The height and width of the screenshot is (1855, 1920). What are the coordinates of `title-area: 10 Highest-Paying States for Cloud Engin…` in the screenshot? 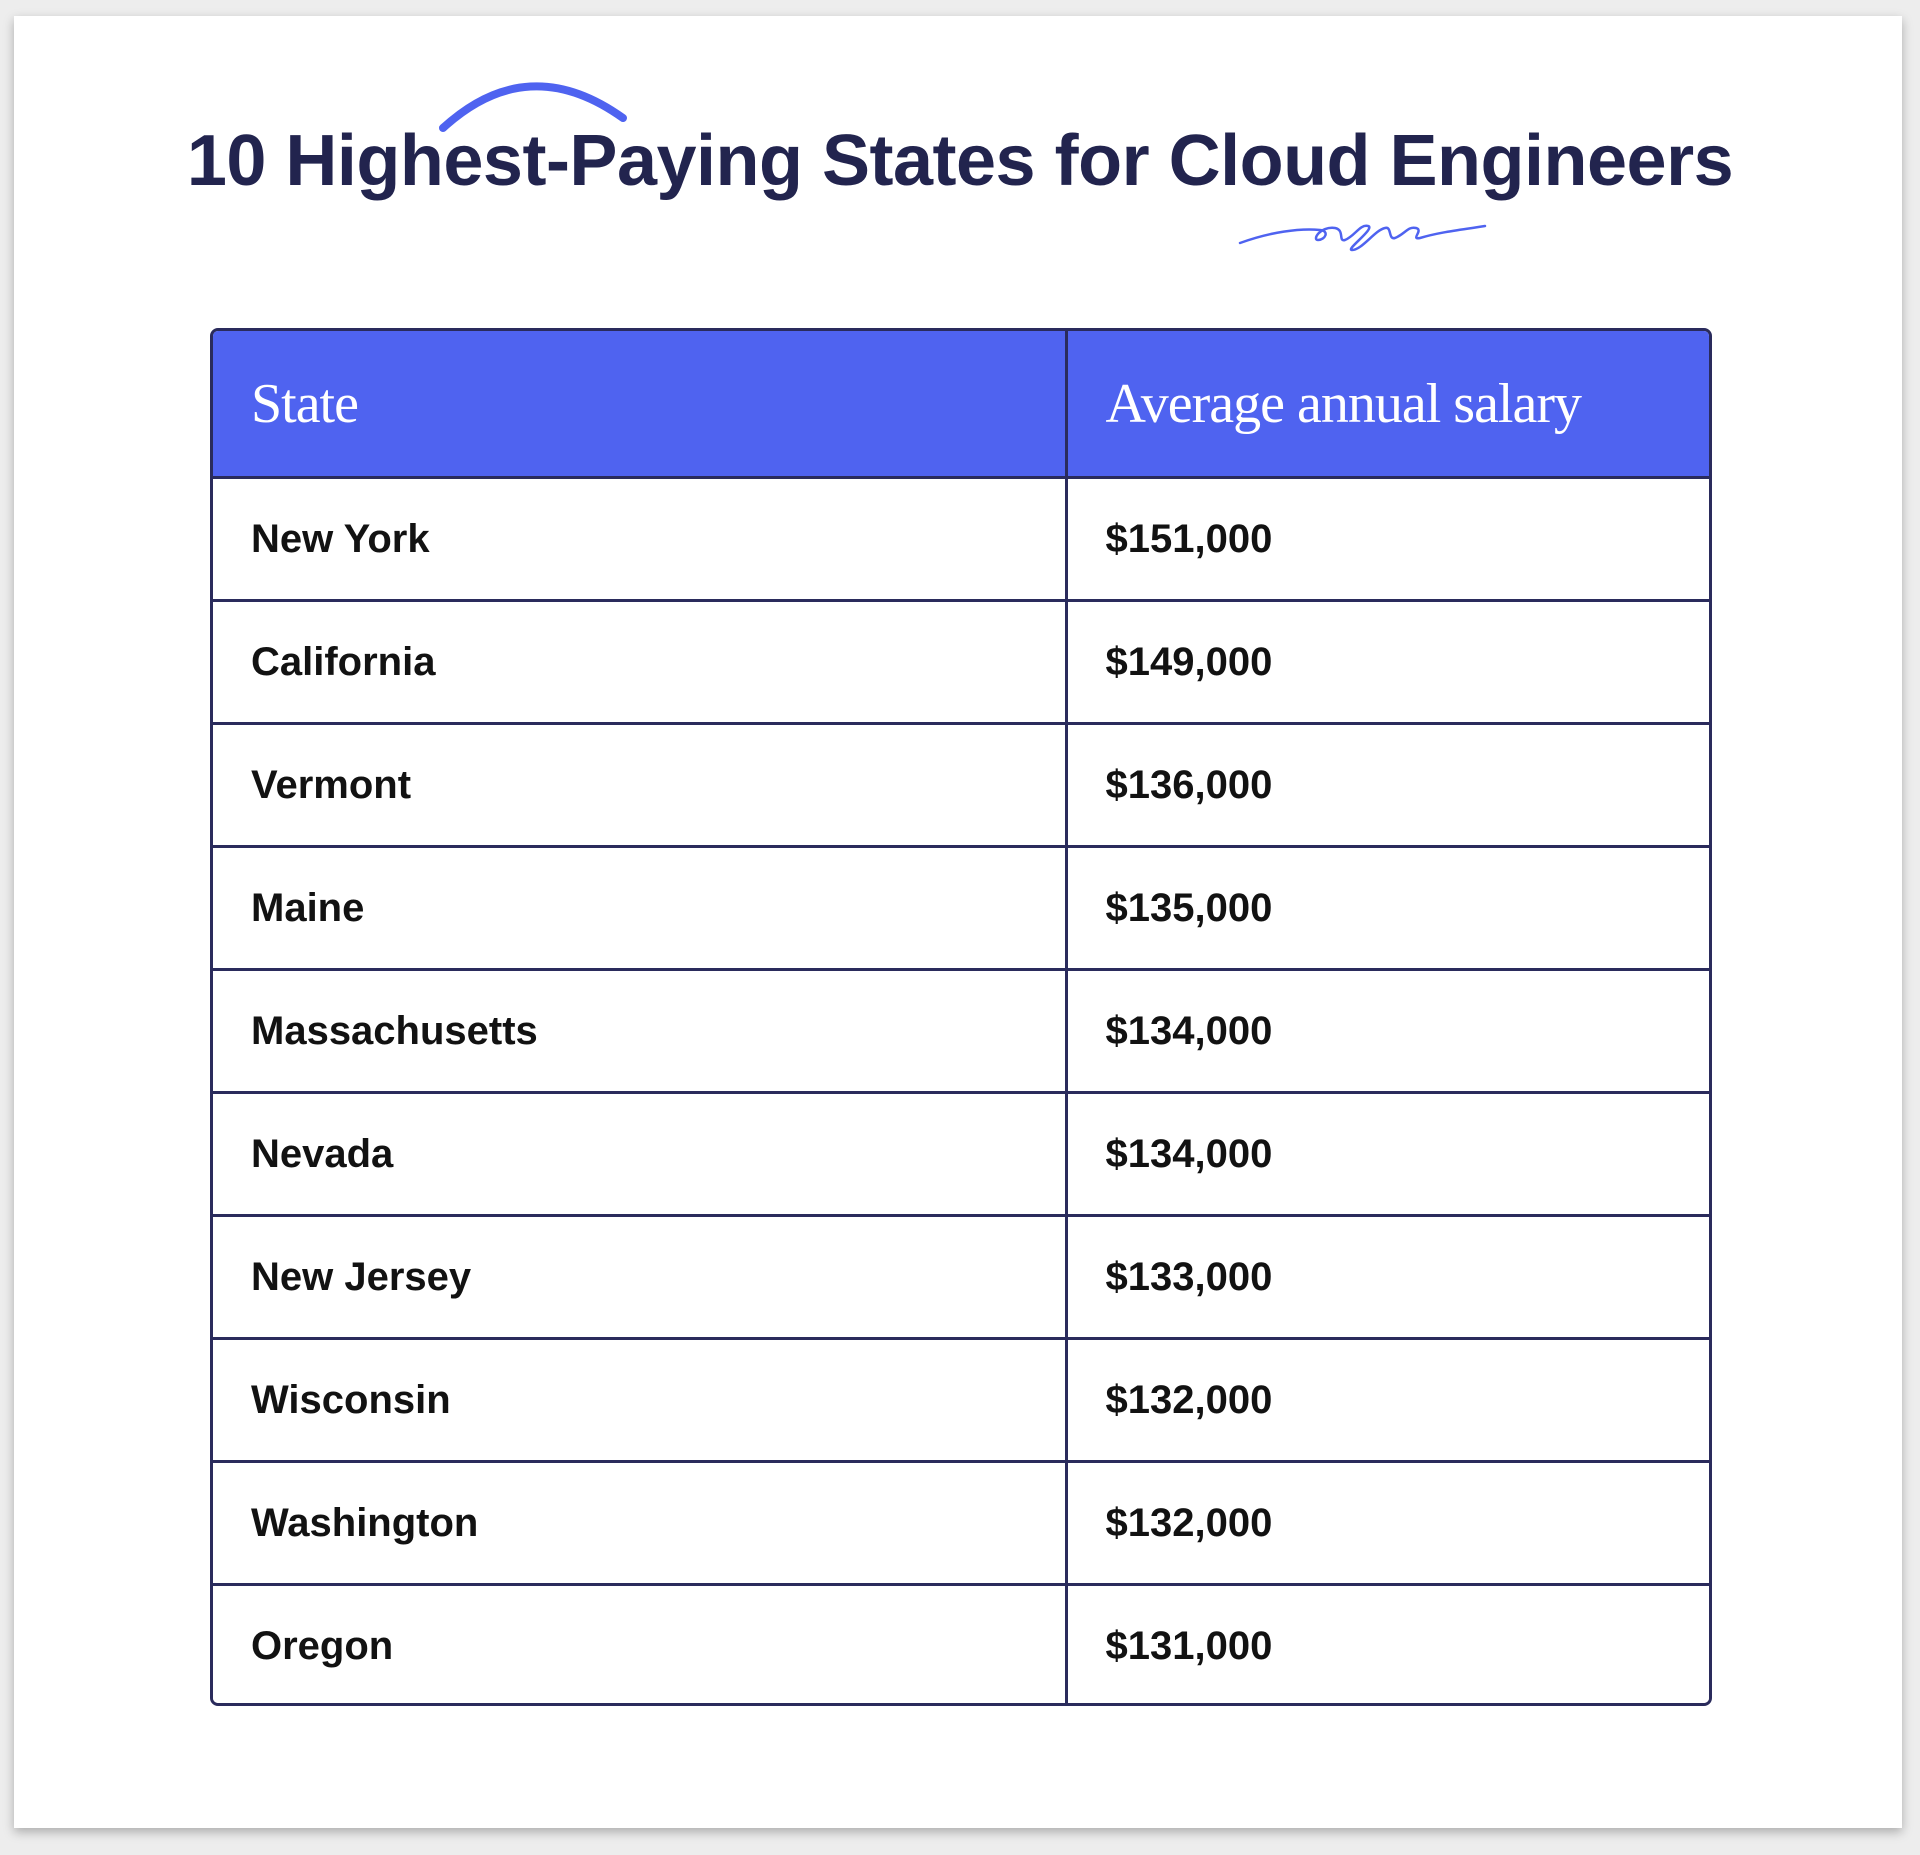 It's located at (960, 135).